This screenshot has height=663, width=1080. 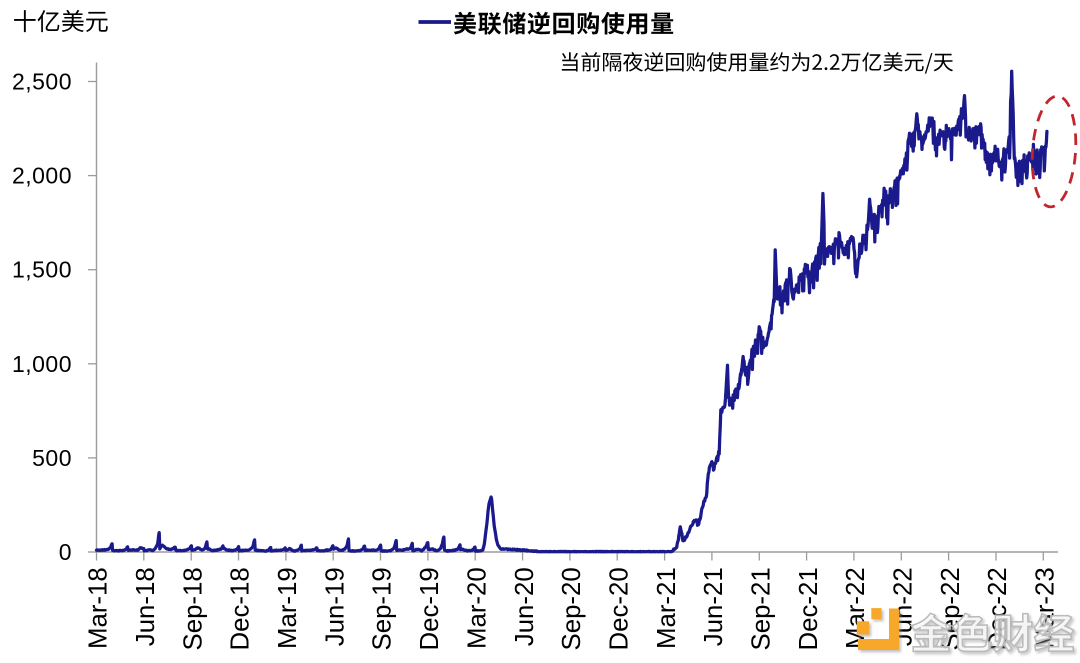 What do you see at coordinates (667, 608) in the screenshot?
I see `svg-text: Mar-21` at bounding box center [667, 608].